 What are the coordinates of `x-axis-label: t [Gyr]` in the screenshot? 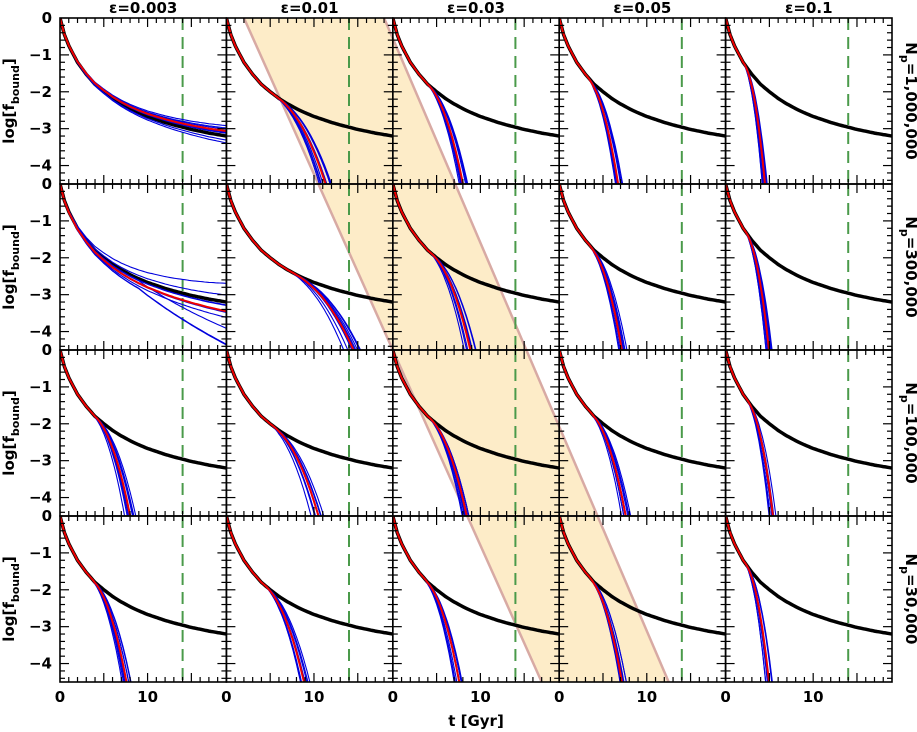 It's located at (476, 721).